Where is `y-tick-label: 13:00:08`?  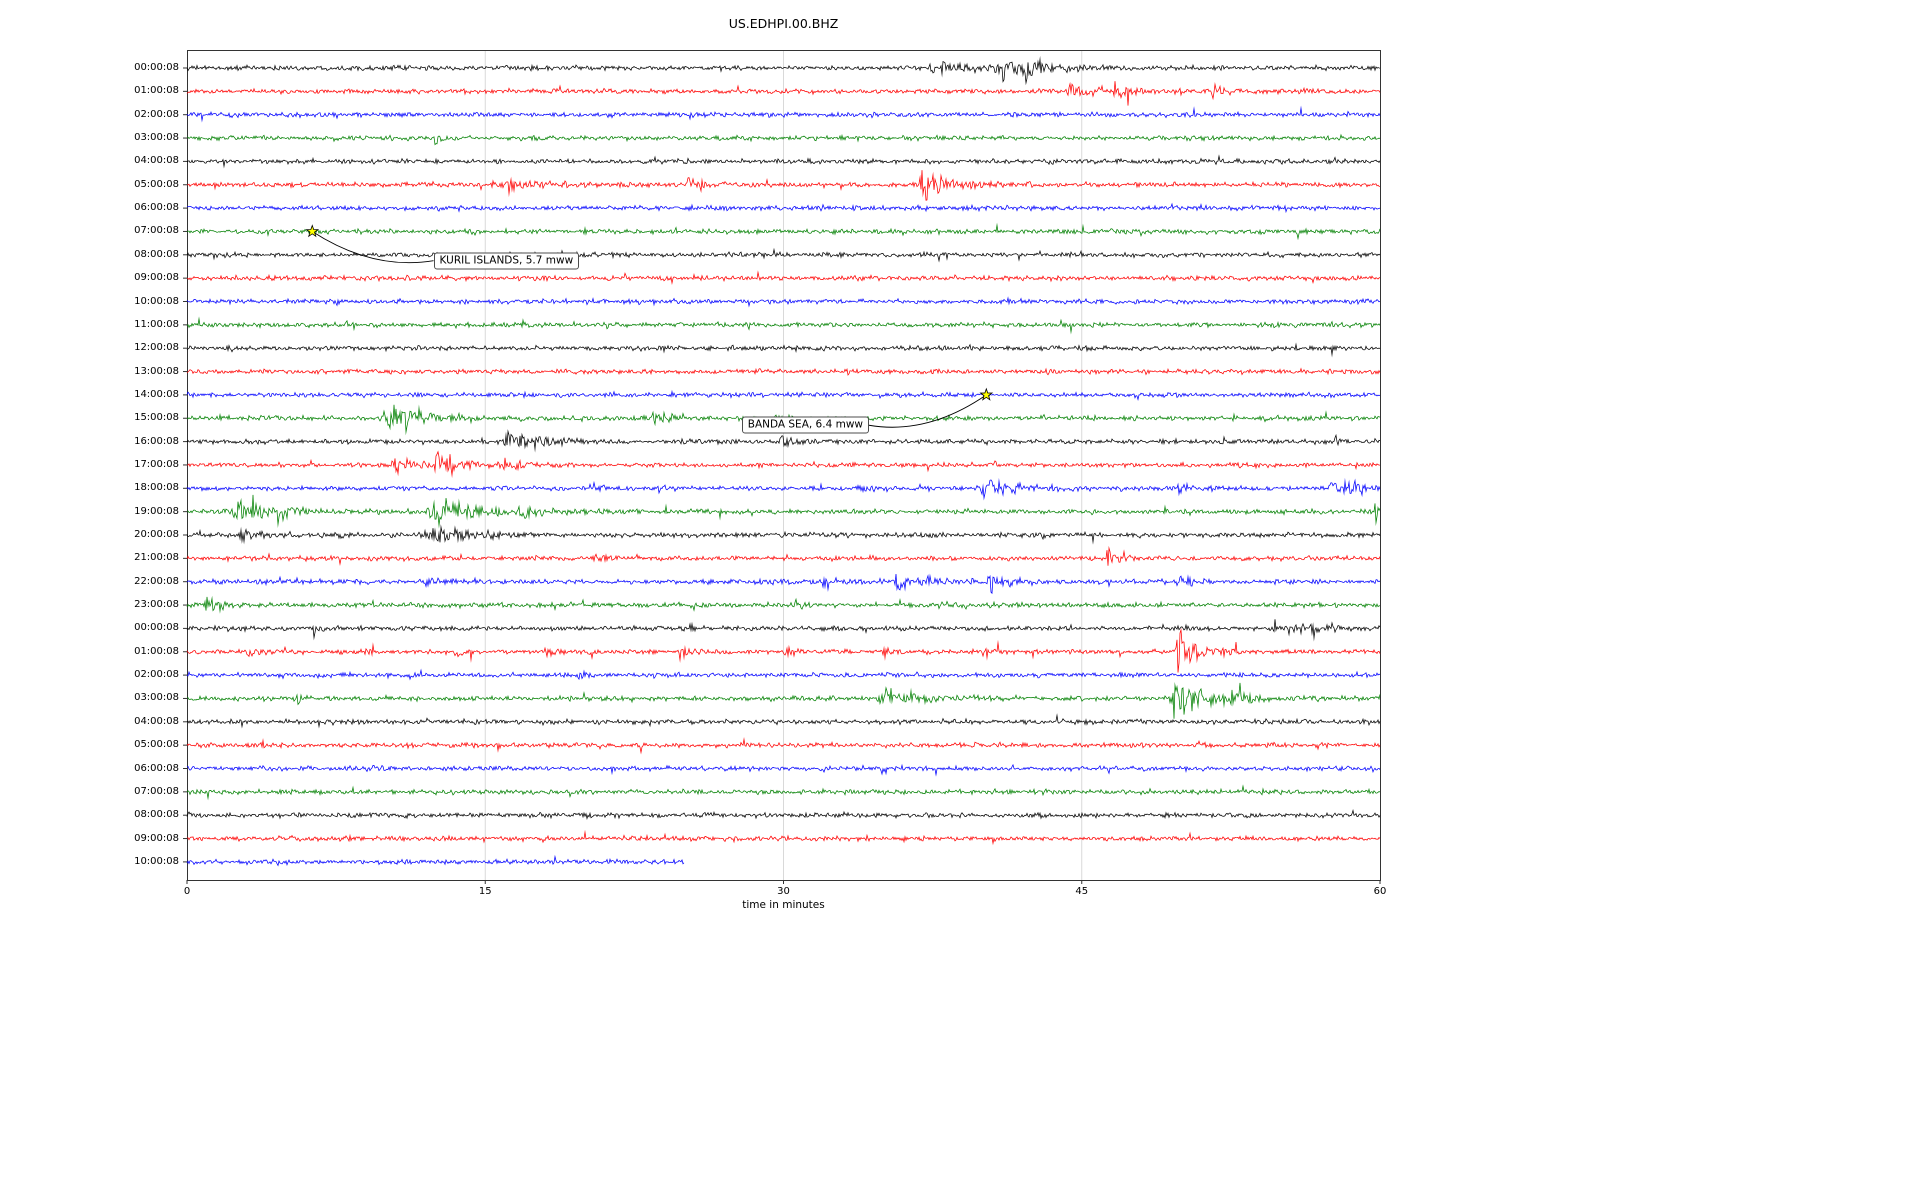
y-tick-label: 13:00:08 is located at coordinates (156, 371).